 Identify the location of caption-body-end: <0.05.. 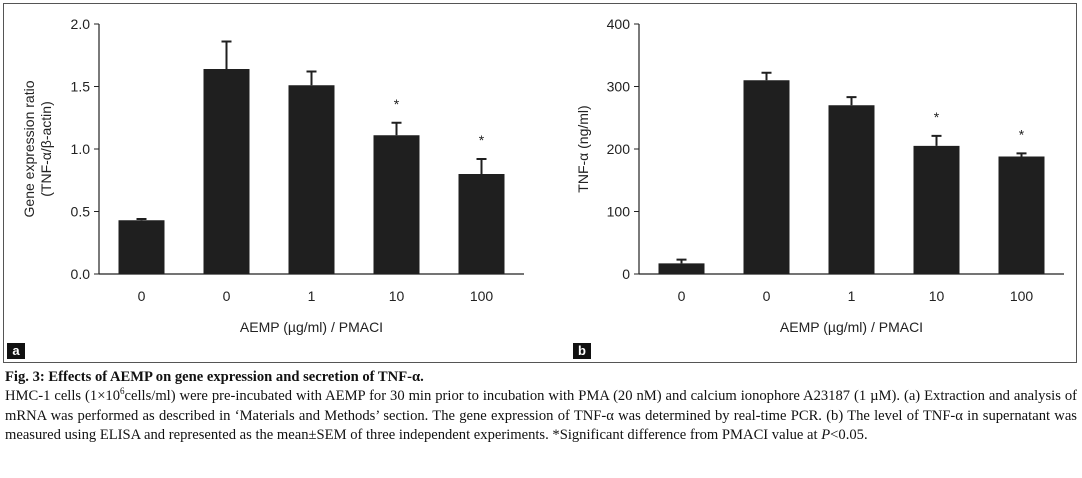
(849, 435).